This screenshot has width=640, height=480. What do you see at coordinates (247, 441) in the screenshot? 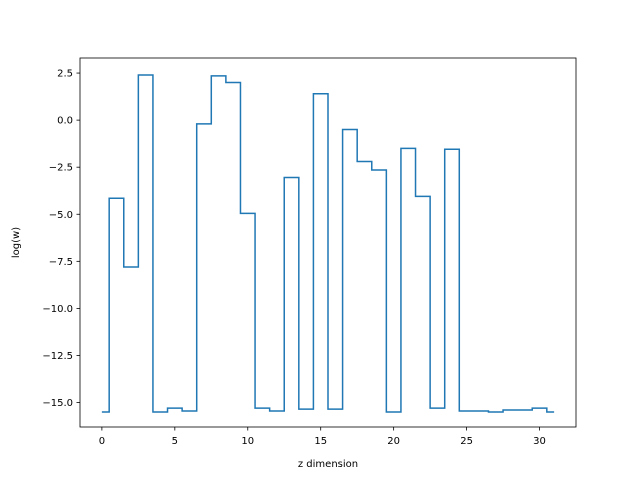
I see `x-tick-label: 10` at bounding box center [247, 441].